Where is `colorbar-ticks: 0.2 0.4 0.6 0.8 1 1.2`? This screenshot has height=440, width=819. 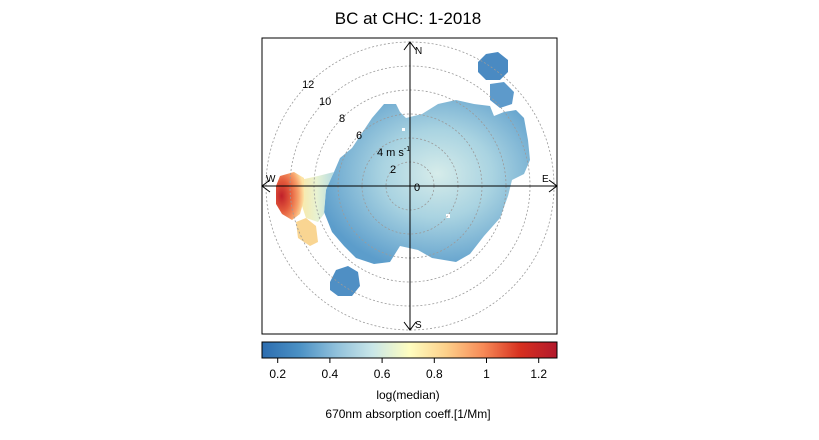 colorbar-ticks: 0.2 0.4 0.6 0.8 1 1.2 is located at coordinates (408, 369).